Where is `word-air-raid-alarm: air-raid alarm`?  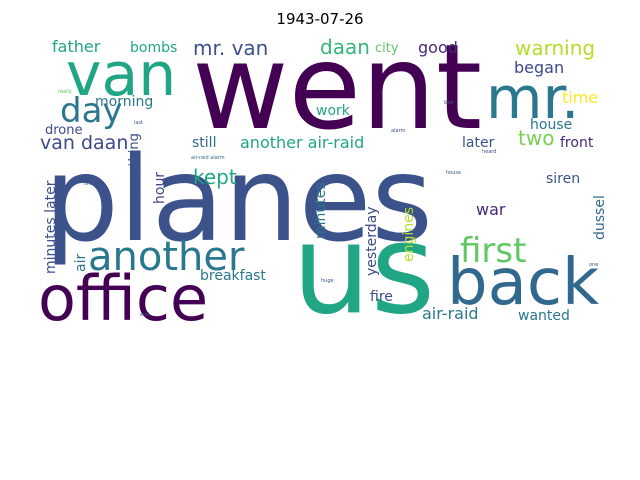 word-air-raid-alarm: air-raid alarm is located at coordinates (208, 158).